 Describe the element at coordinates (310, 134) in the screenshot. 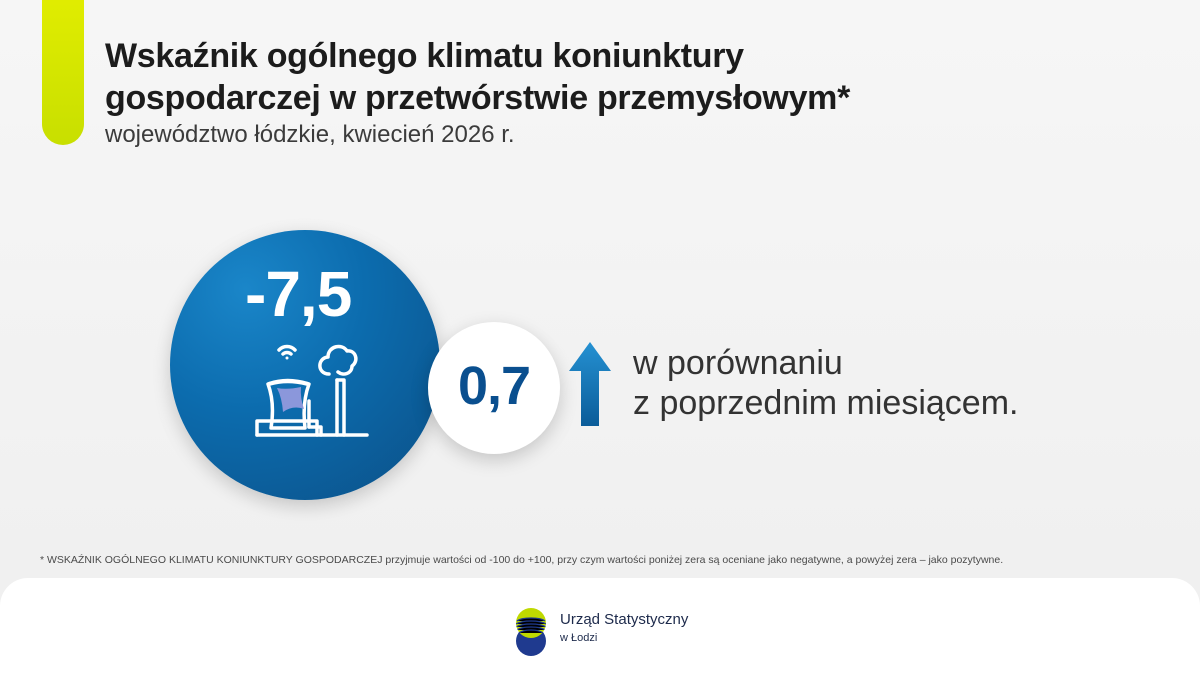

I see `page-subtitle: województwo łódzkie, kwiecień 2026 r.` at that location.